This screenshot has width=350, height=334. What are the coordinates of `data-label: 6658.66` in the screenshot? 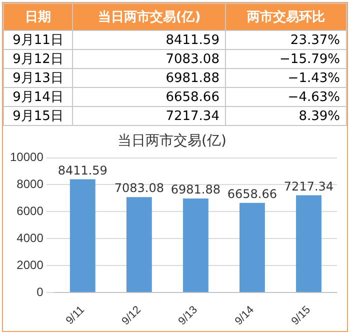 It's located at (252, 193).